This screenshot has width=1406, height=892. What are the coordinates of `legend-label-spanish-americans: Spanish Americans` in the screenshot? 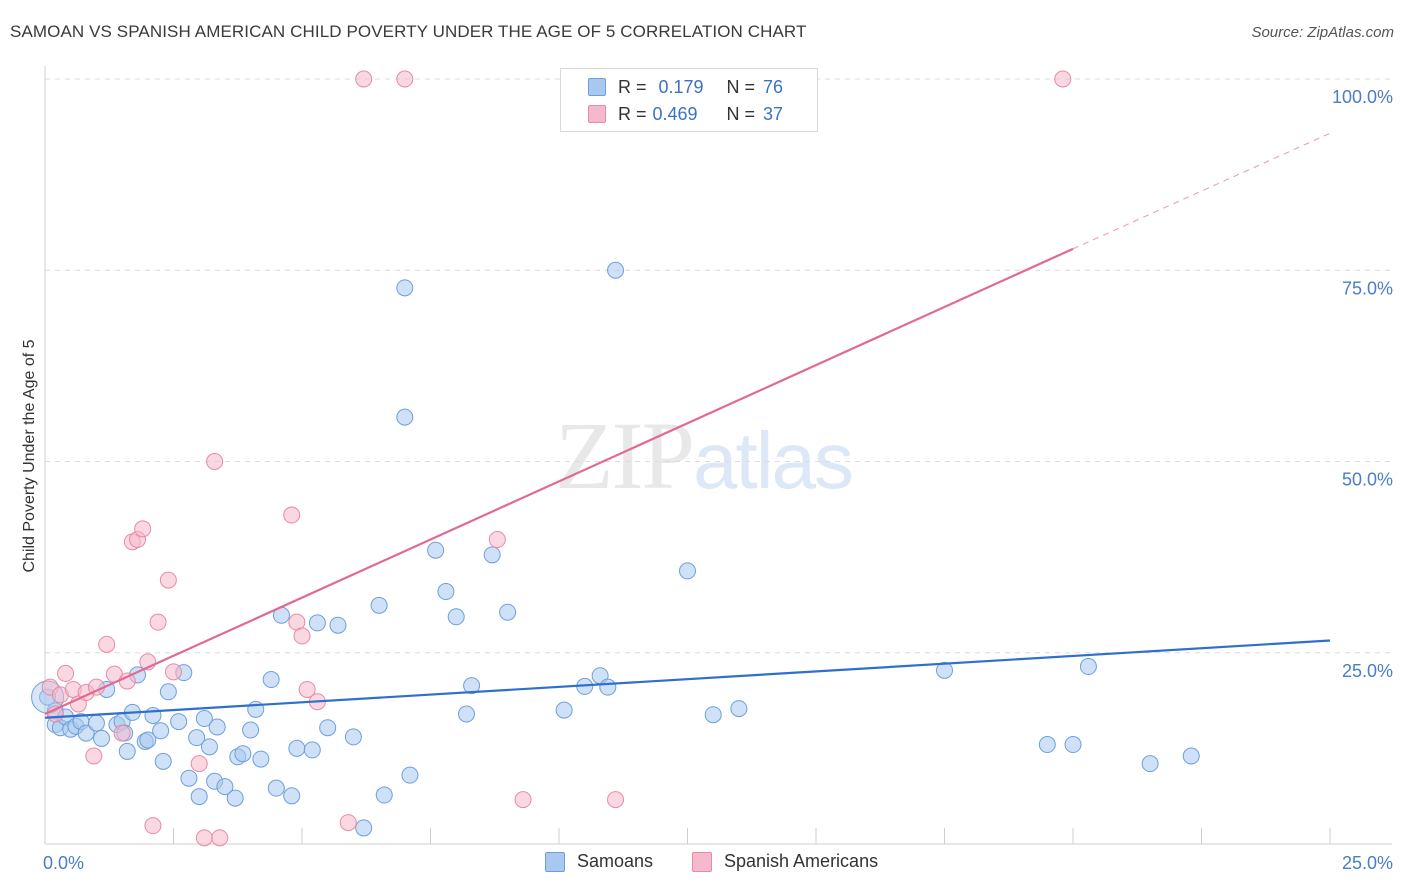 It's located at (801, 861).